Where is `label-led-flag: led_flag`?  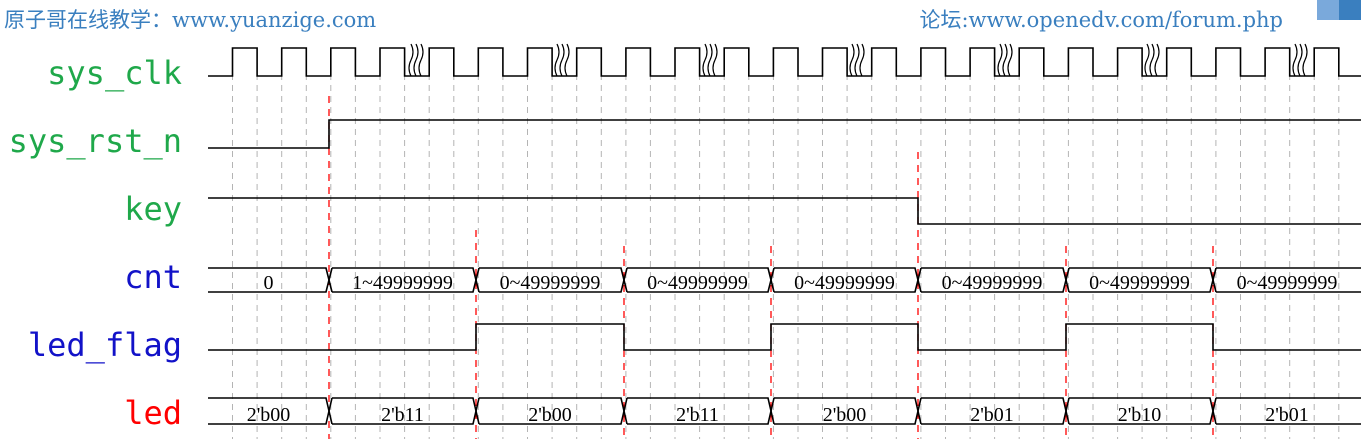 label-led-flag: led_flag is located at coordinates (105, 345).